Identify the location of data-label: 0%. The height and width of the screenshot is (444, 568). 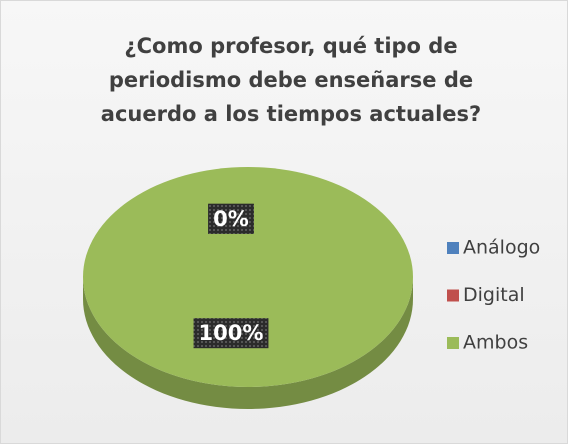
(231, 219).